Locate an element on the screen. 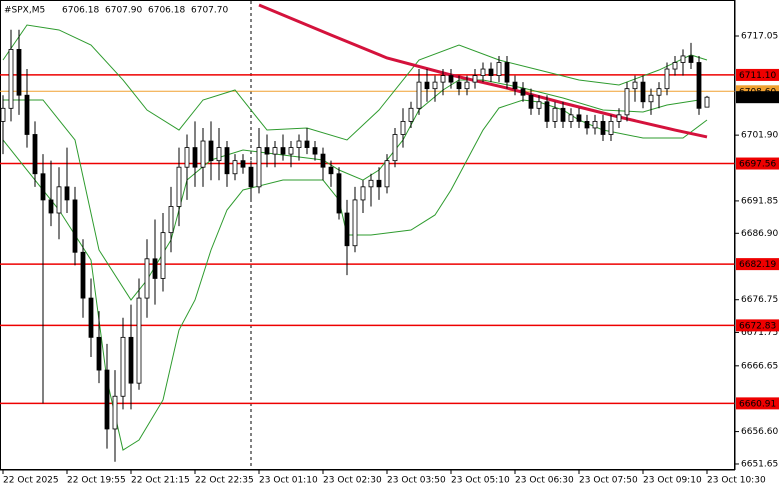 This screenshot has width=781, height=489. x-tick-label: 23 Oct 09:10 is located at coordinates (672, 481).